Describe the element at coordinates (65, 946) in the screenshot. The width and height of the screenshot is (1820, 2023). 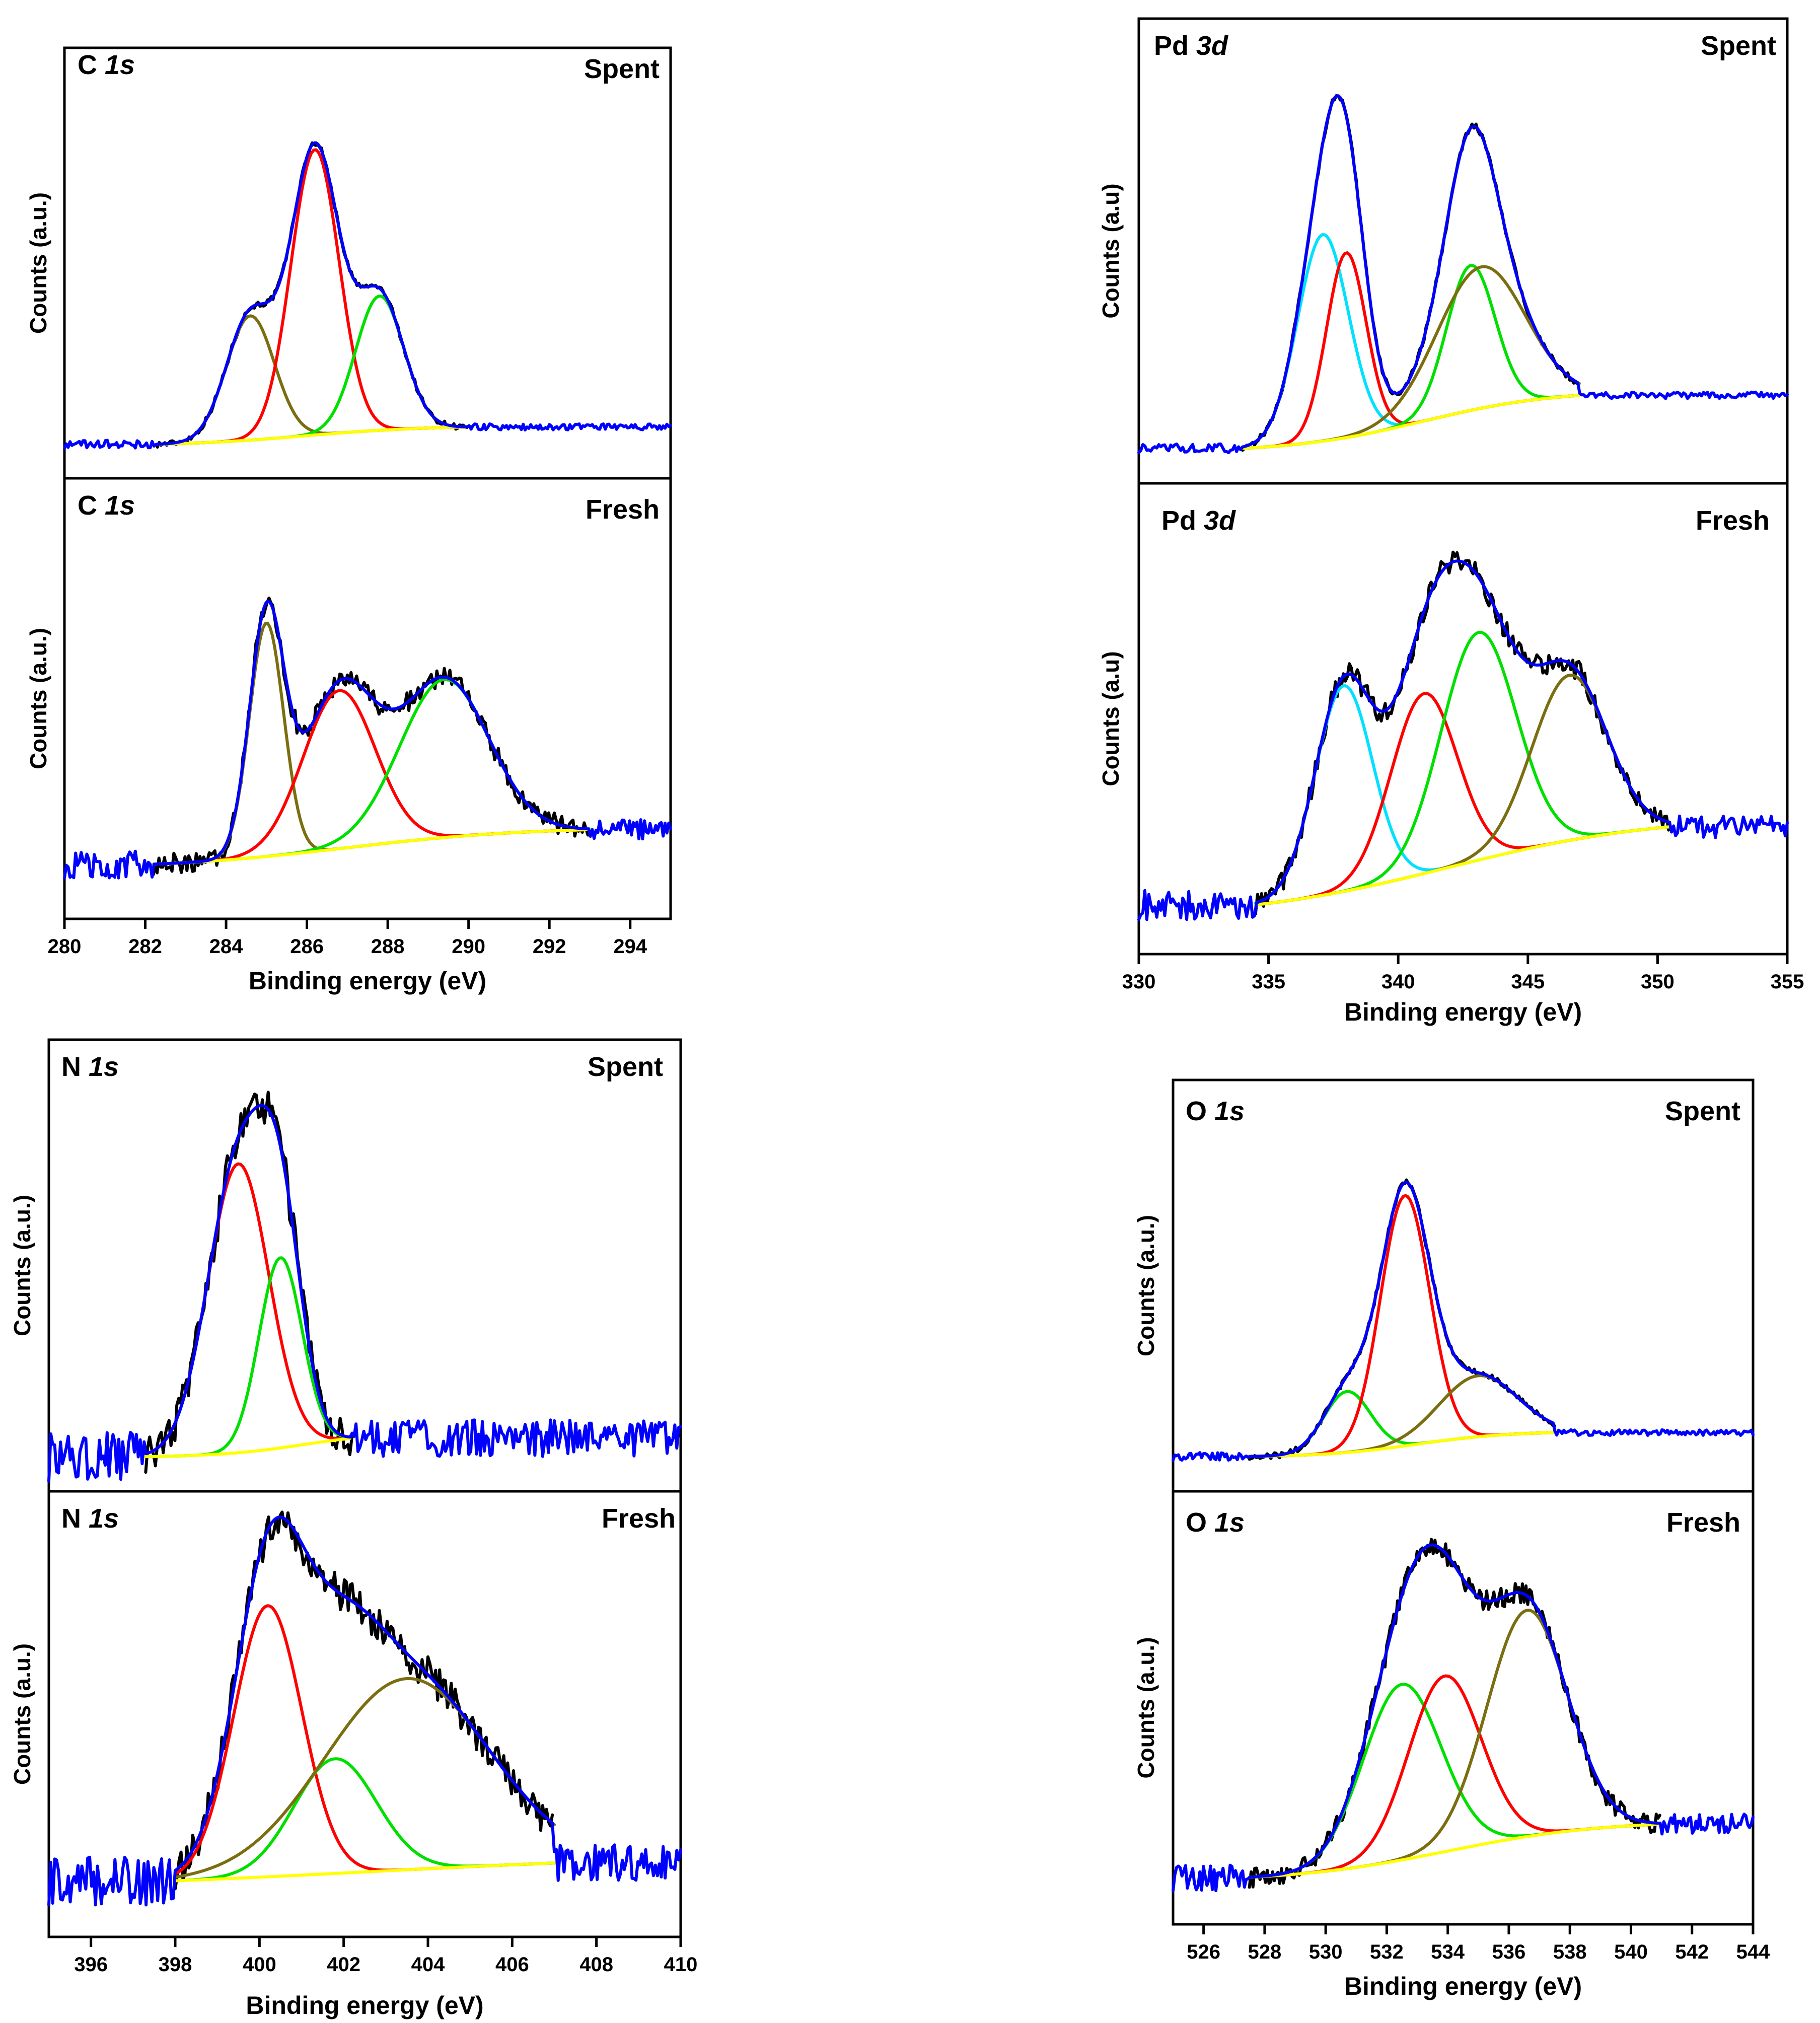
I see `x-tick-label: 280` at that location.